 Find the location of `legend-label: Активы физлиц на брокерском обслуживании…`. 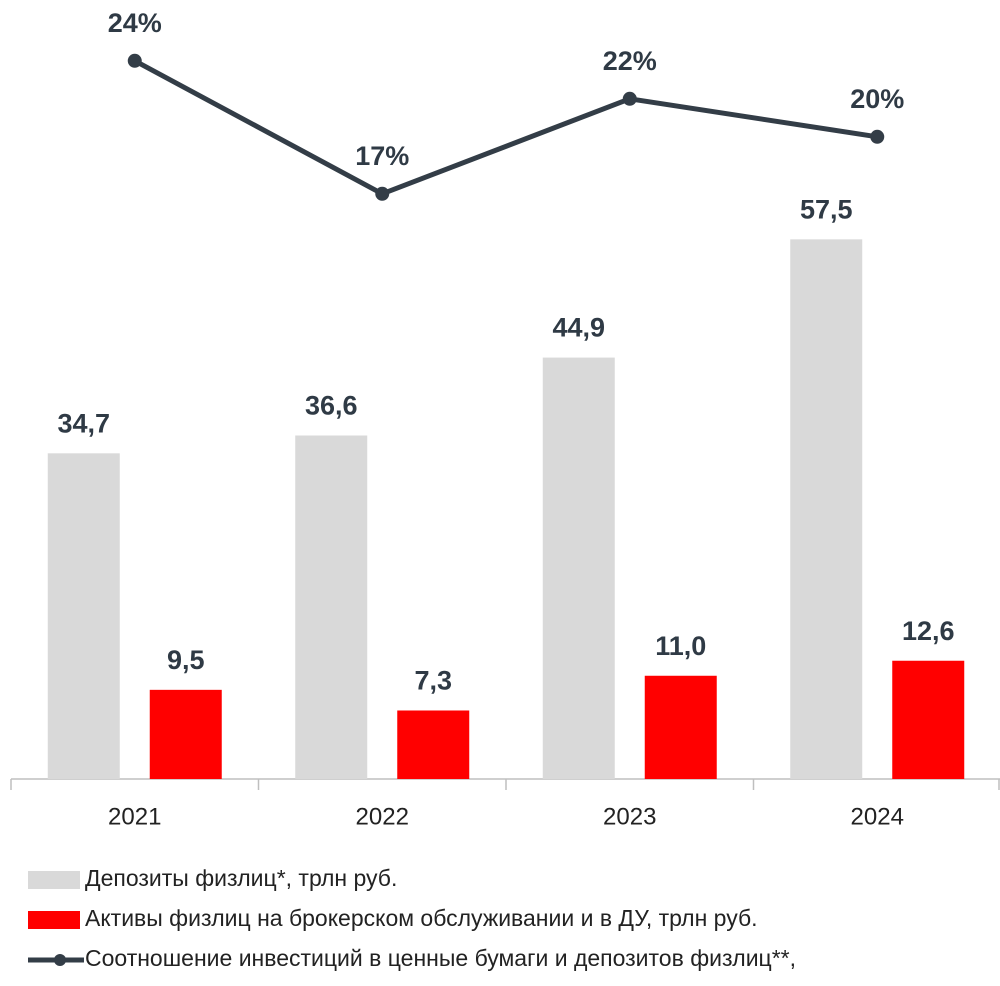

legend-label: Активы физлиц на брокерском обслуживании… is located at coordinates (421, 918).